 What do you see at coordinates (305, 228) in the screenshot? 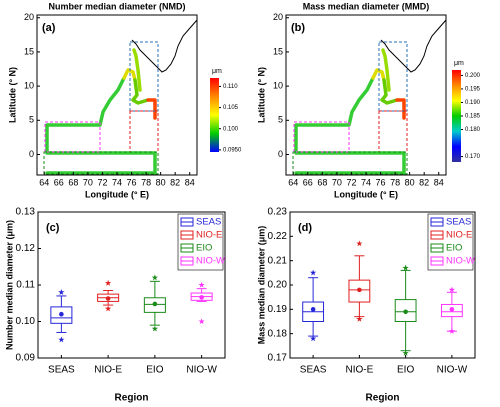
I see `panel-label: (d)` at bounding box center [305, 228].